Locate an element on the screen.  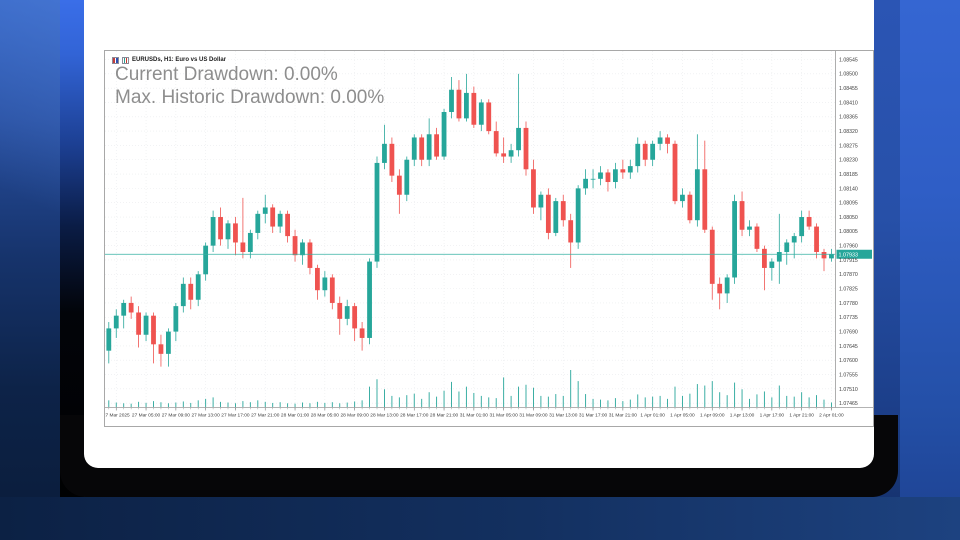
chart-titlebar: EURUSDs, H1: Euro vs US Dollar is located at coordinates (169, 60).